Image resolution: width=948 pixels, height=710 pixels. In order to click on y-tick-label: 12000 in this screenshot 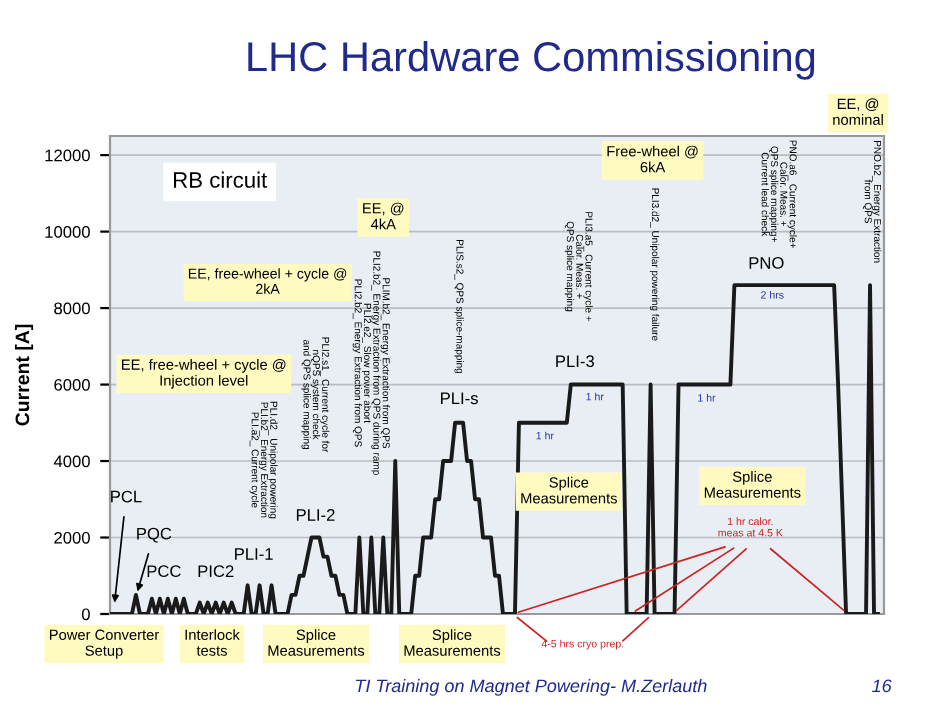, I will do `click(67, 155)`.